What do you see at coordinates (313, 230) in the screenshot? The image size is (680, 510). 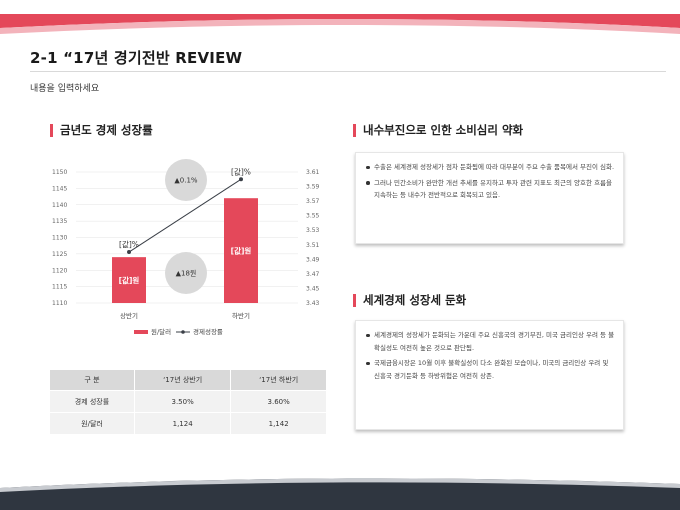 I see `y-right-tick-label: 3.53` at bounding box center [313, 230].